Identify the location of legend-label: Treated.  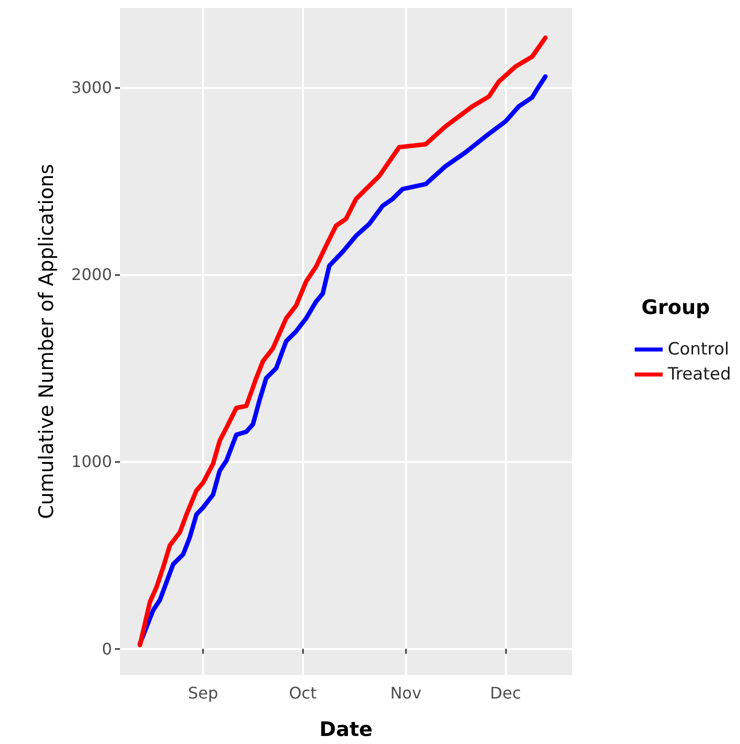
(699, 374).